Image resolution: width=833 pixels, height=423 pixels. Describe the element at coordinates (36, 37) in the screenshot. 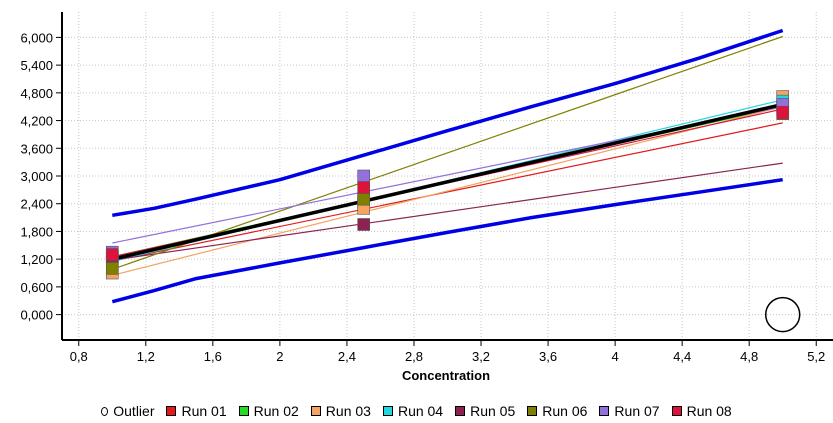

I see `y-tick-label: 6,000` at that location.